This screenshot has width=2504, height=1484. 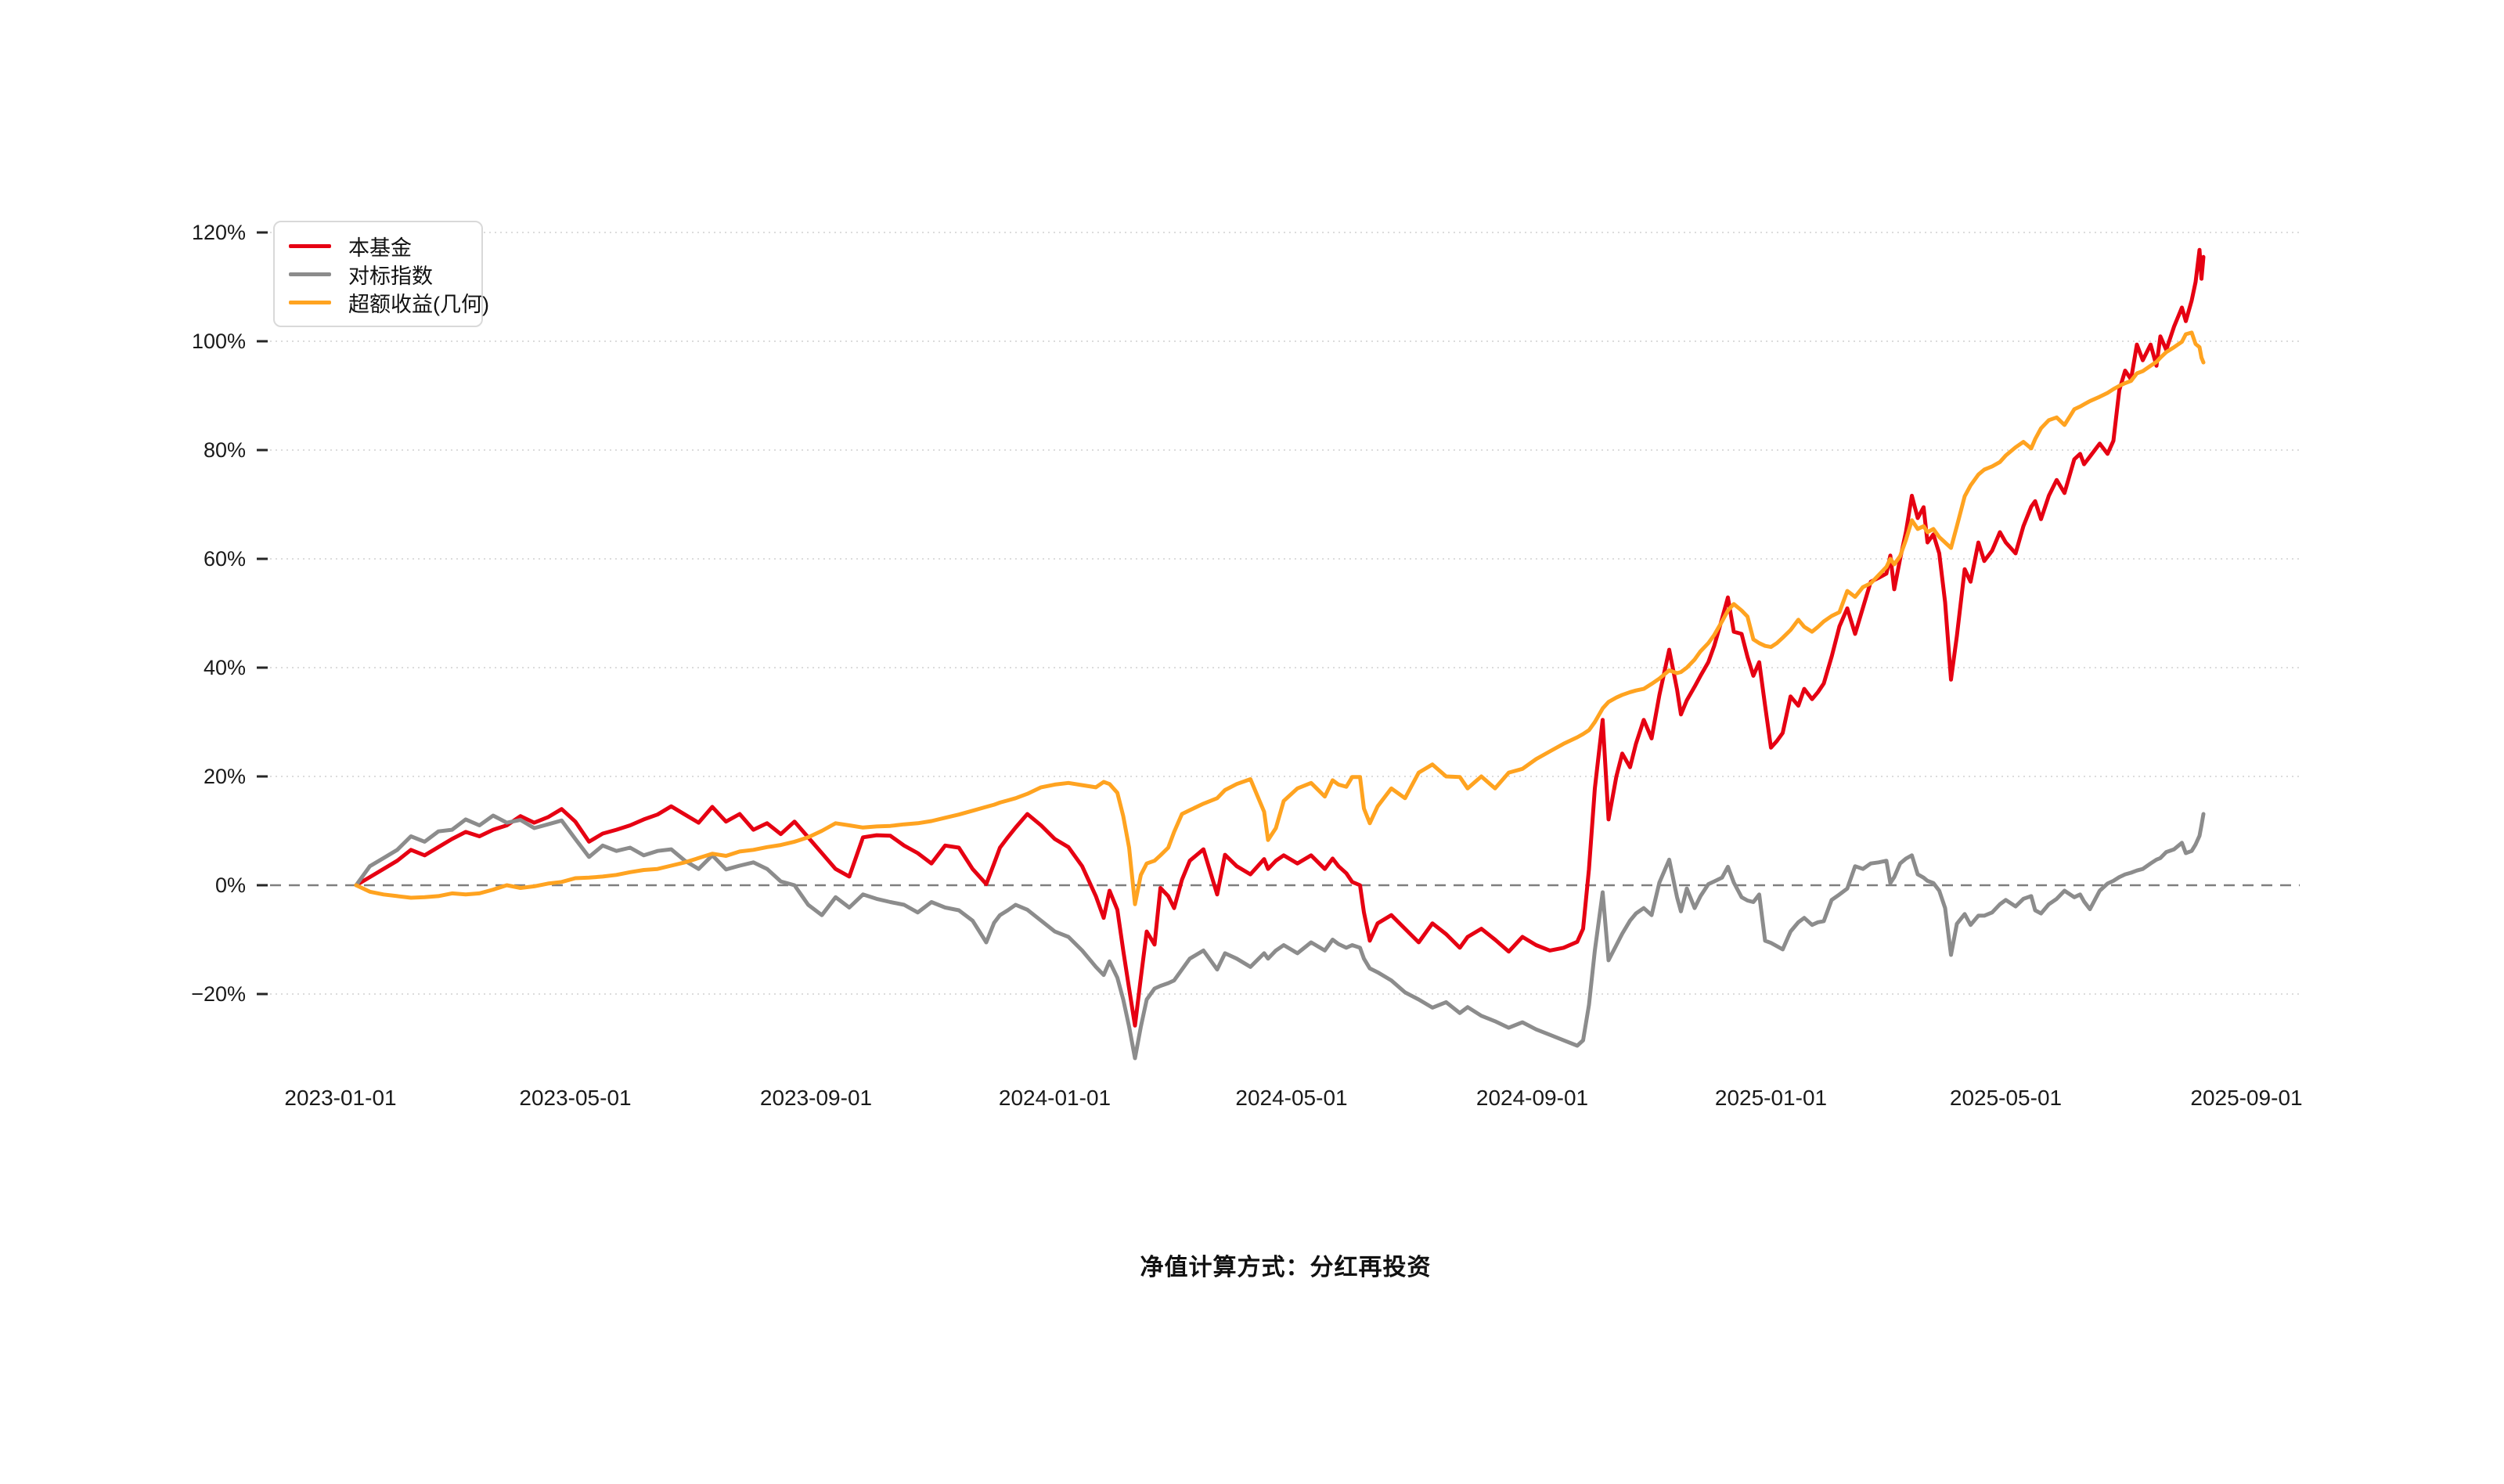 What do you see at coordinates (310, 274) in the screenshot?
I see `legend-swatch-benchmark` at bounding box center [310, 274].